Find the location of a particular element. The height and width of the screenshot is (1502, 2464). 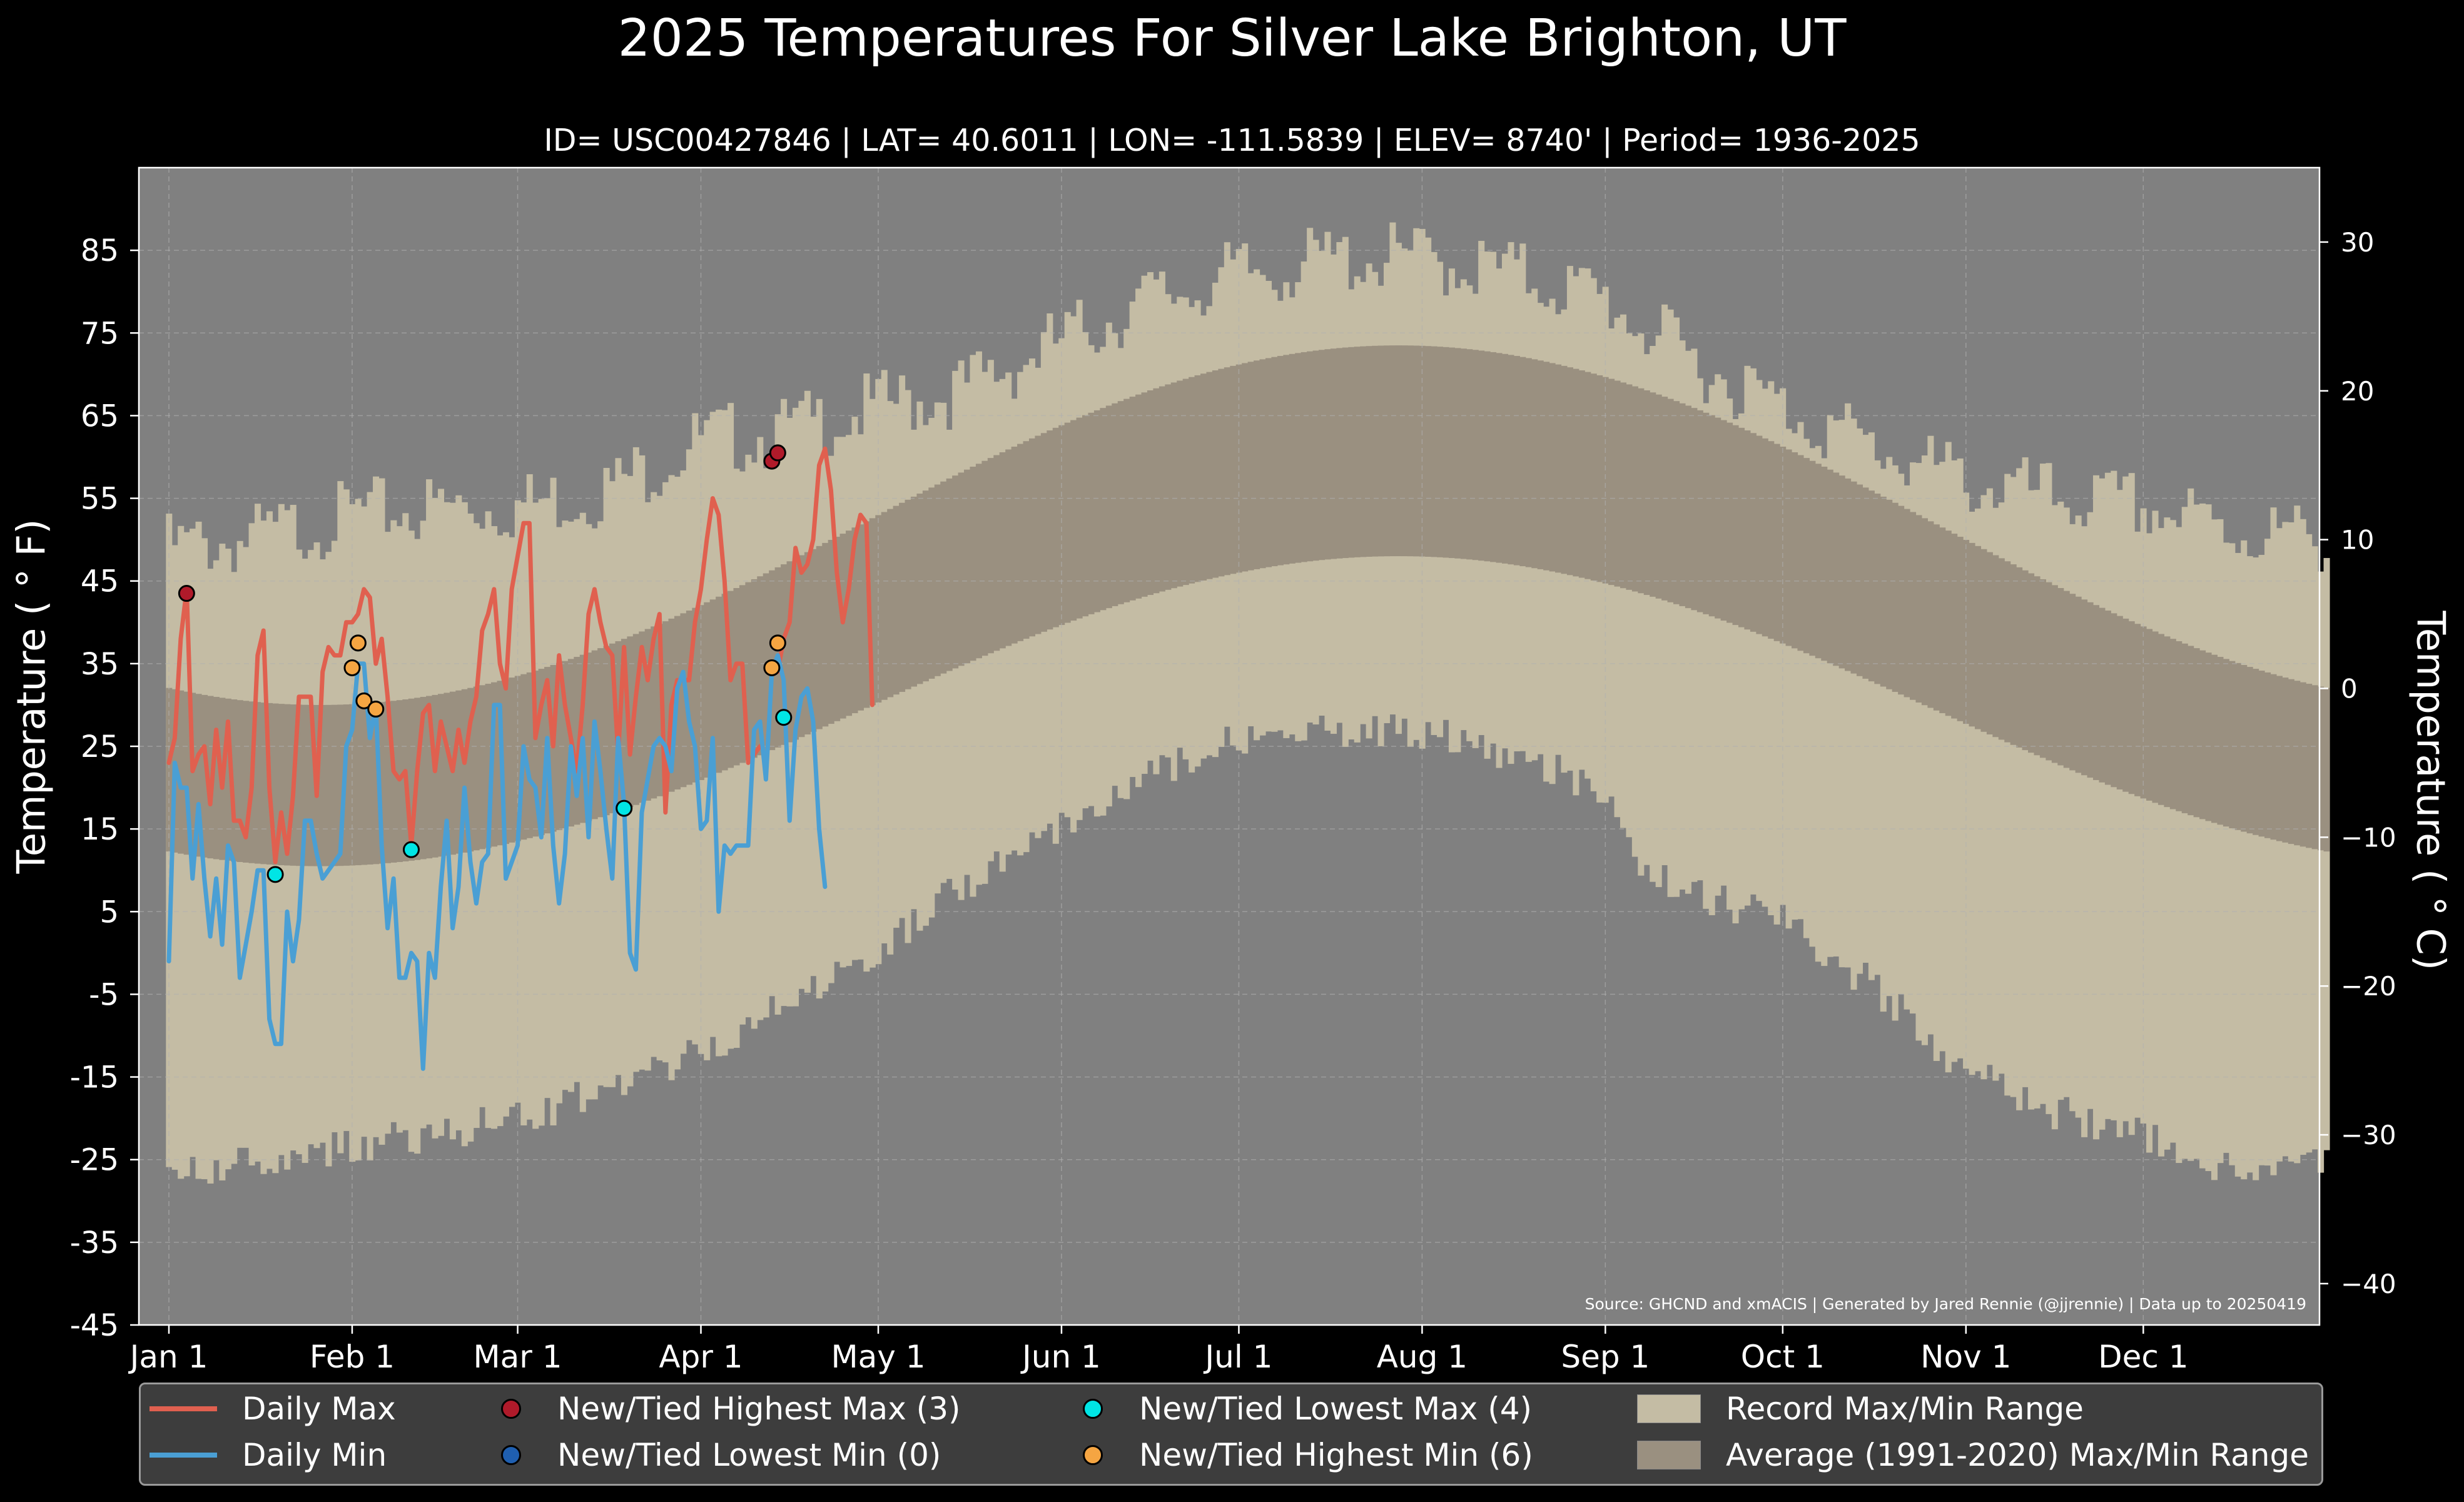

legend-label: Record Max/Min Range is located at coordinates (1905, 1409).